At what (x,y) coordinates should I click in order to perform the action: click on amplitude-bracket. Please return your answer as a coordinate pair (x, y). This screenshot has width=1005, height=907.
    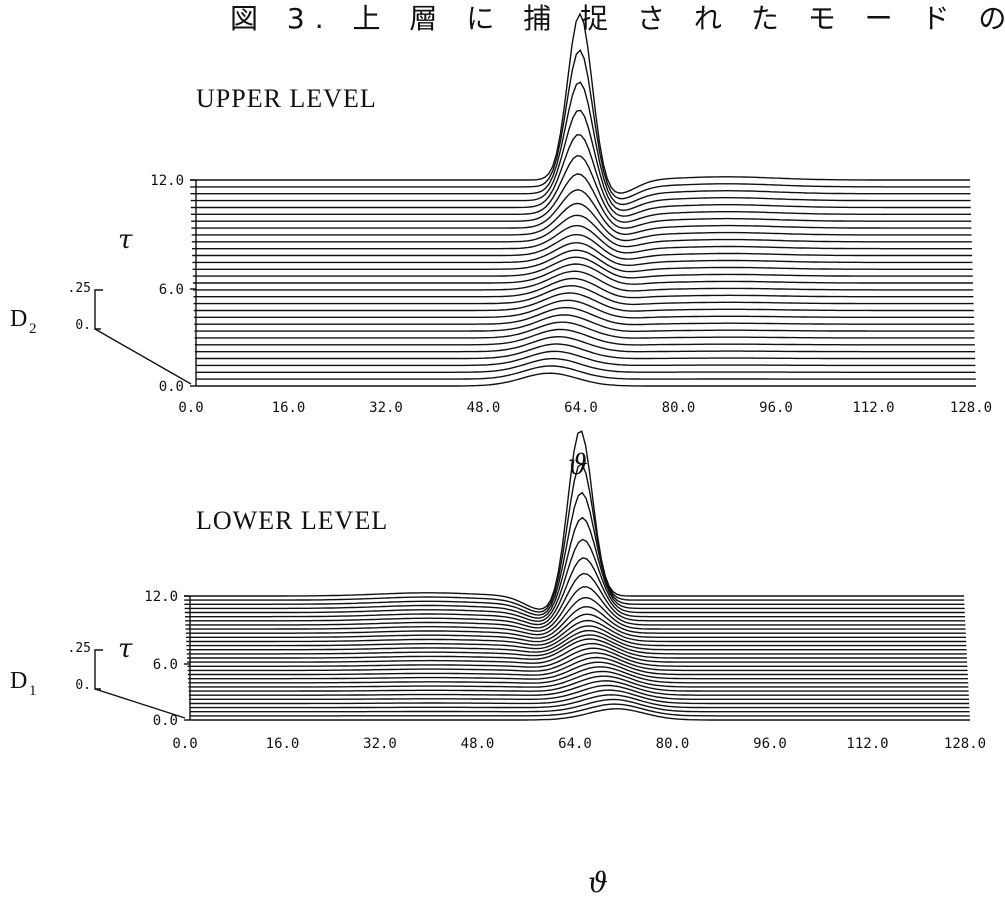
    Looking at the image, I should click on (98, 309).